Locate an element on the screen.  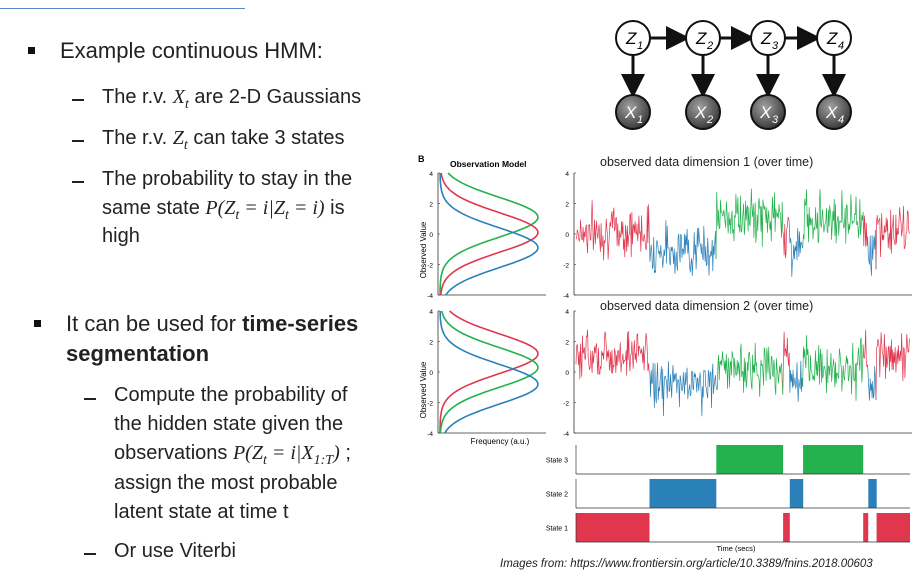
time-xlabel: Time (secs) is located at coordinates (736, 548).